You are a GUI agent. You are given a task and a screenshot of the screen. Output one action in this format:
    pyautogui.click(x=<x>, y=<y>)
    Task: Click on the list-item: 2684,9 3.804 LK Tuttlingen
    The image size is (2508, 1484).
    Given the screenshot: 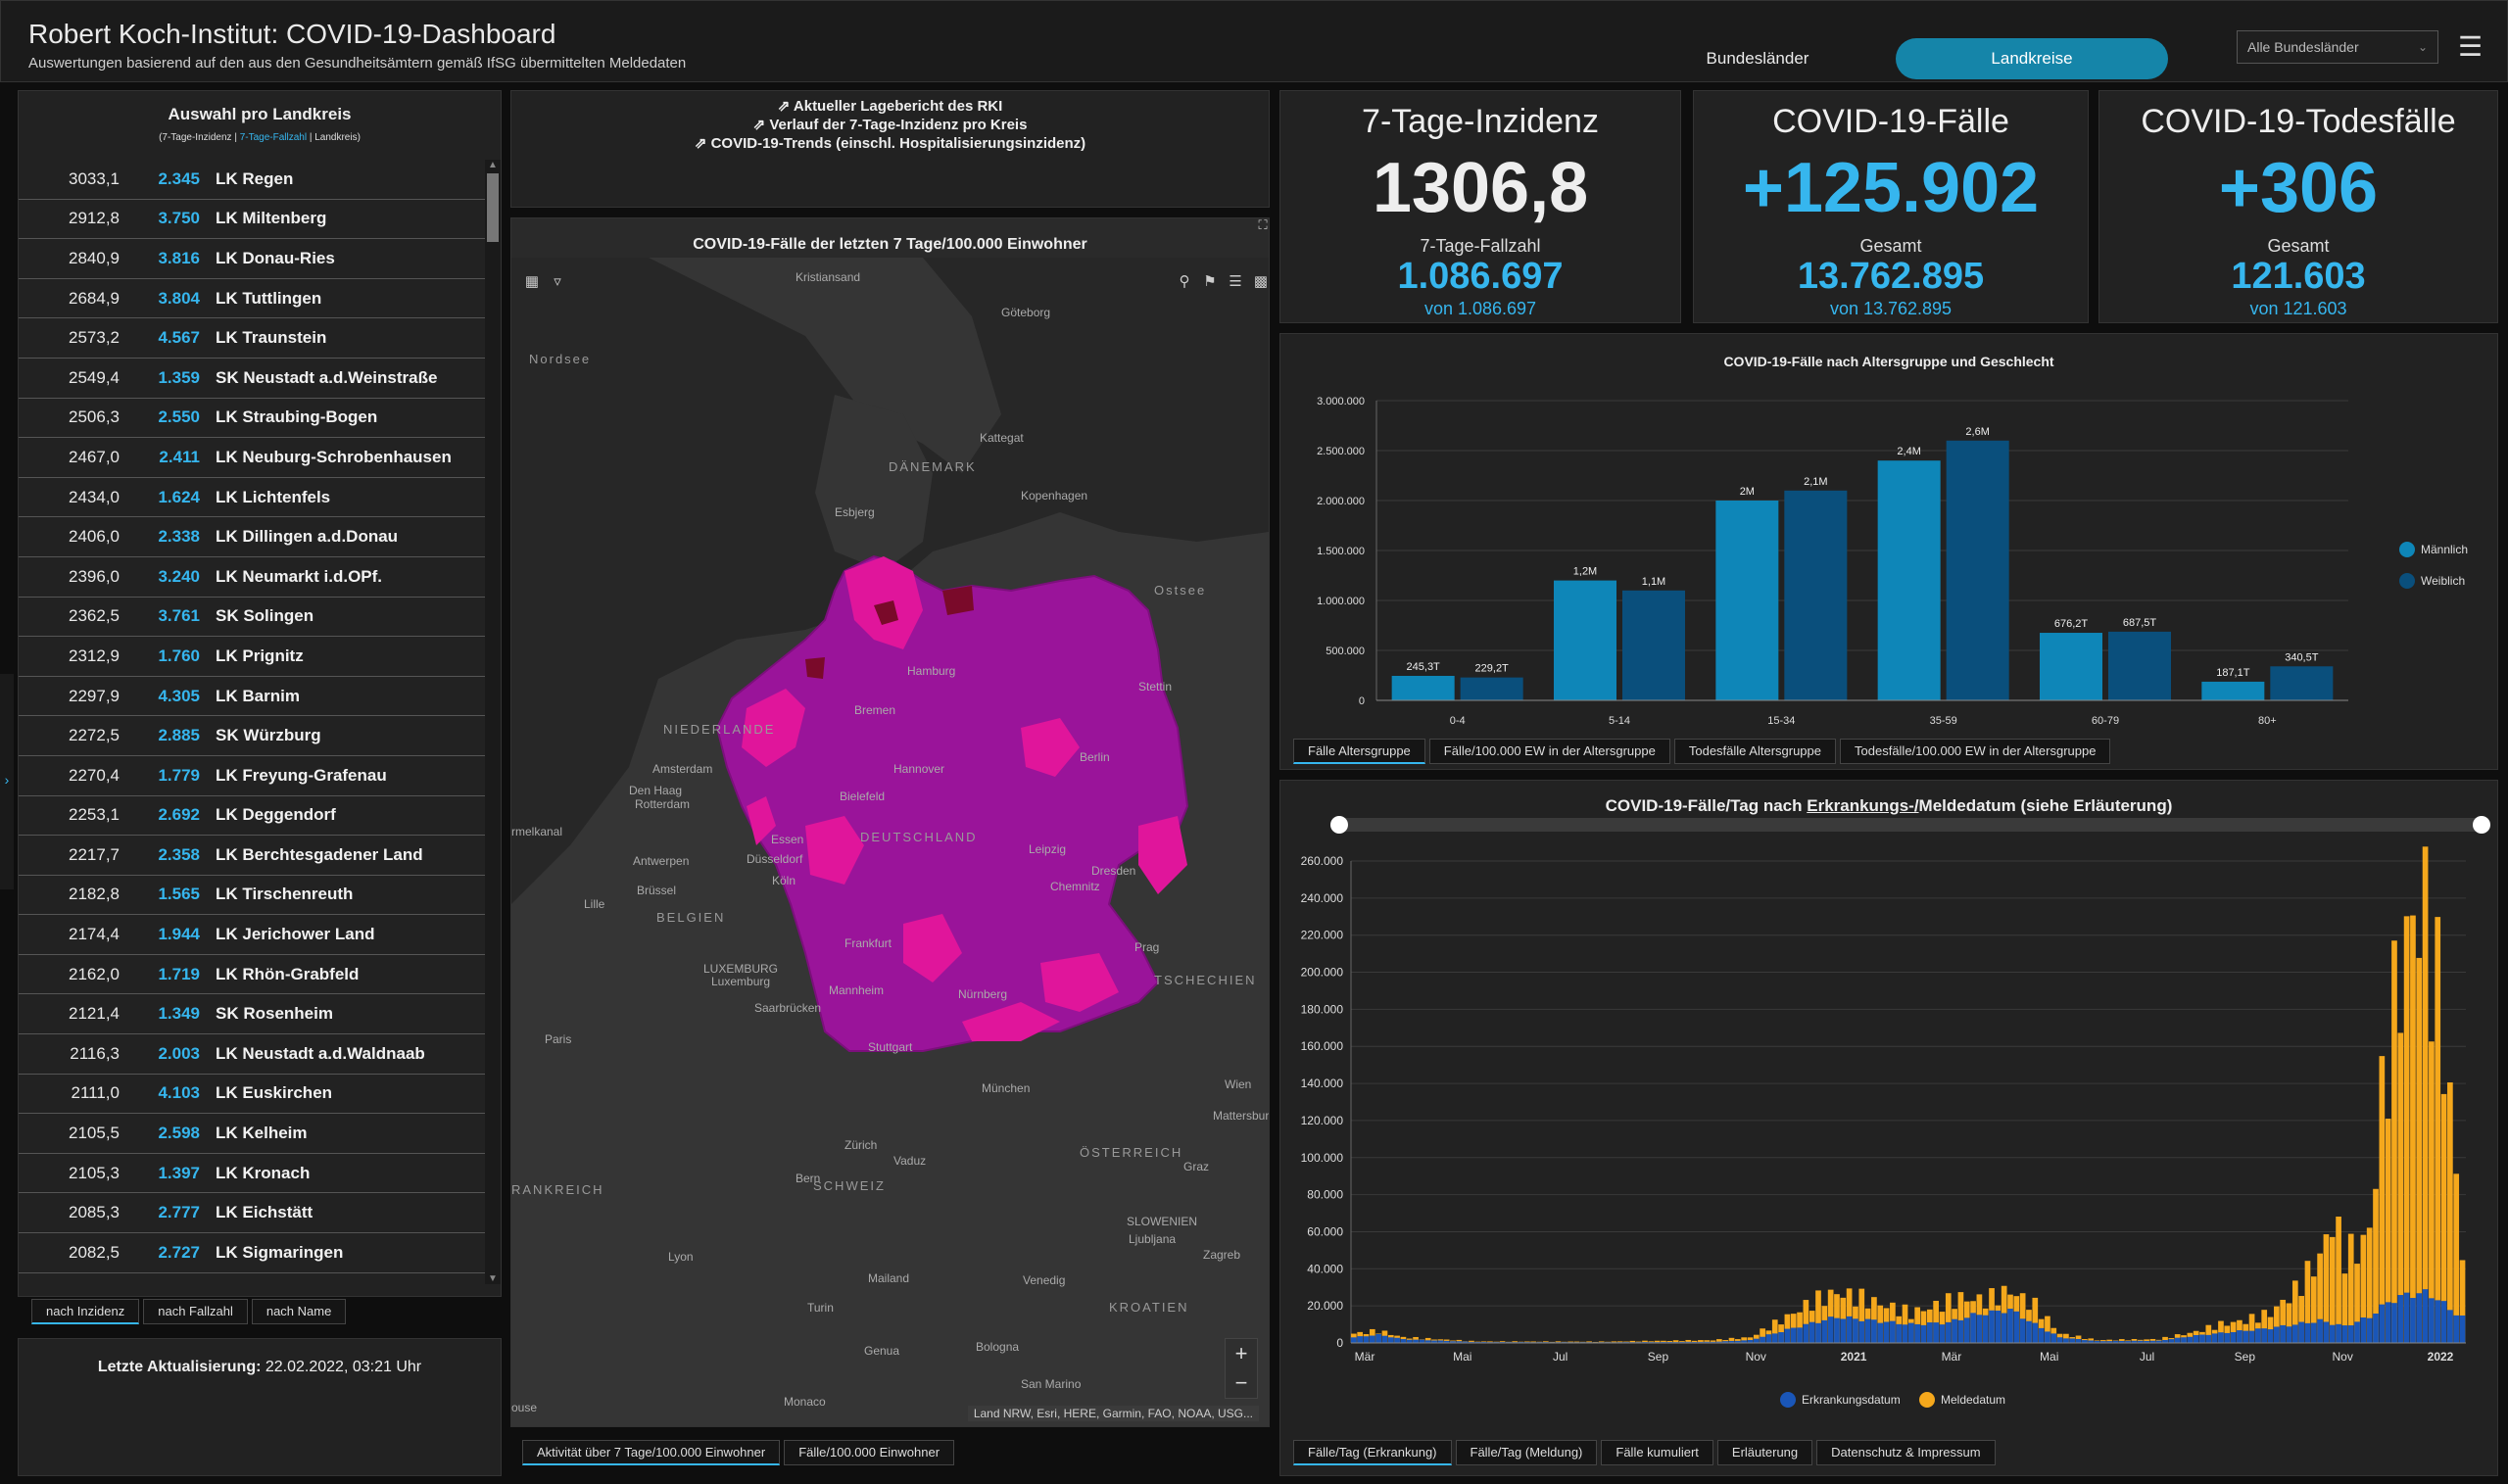 What is the action you would take?
    pyautogui.click(x=252, y=299)
    